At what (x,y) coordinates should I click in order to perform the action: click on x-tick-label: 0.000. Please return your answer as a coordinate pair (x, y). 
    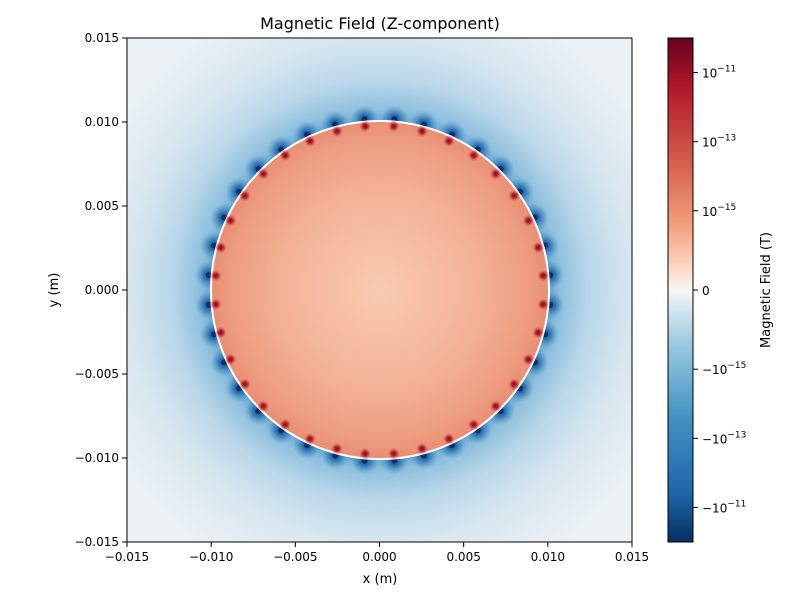
    Looking at the image, I should click on (379, 557).